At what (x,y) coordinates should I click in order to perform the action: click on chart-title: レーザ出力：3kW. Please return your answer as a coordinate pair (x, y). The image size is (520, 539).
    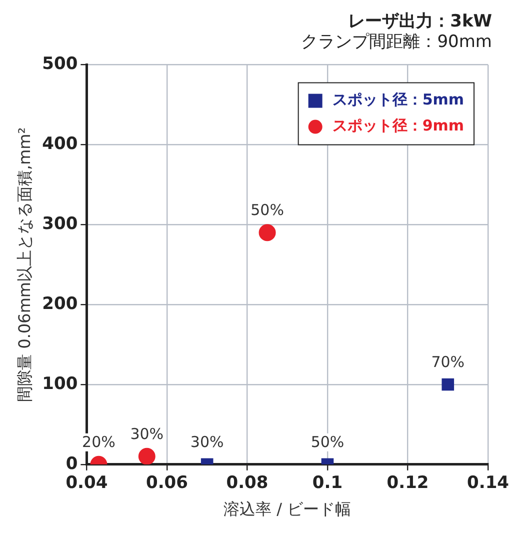
    Looking at the image, I should click on (420, 22).